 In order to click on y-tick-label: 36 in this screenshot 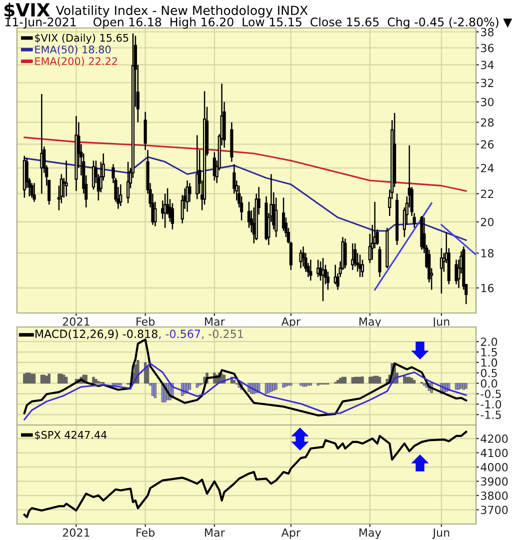, I will do `click(487, 48)`.